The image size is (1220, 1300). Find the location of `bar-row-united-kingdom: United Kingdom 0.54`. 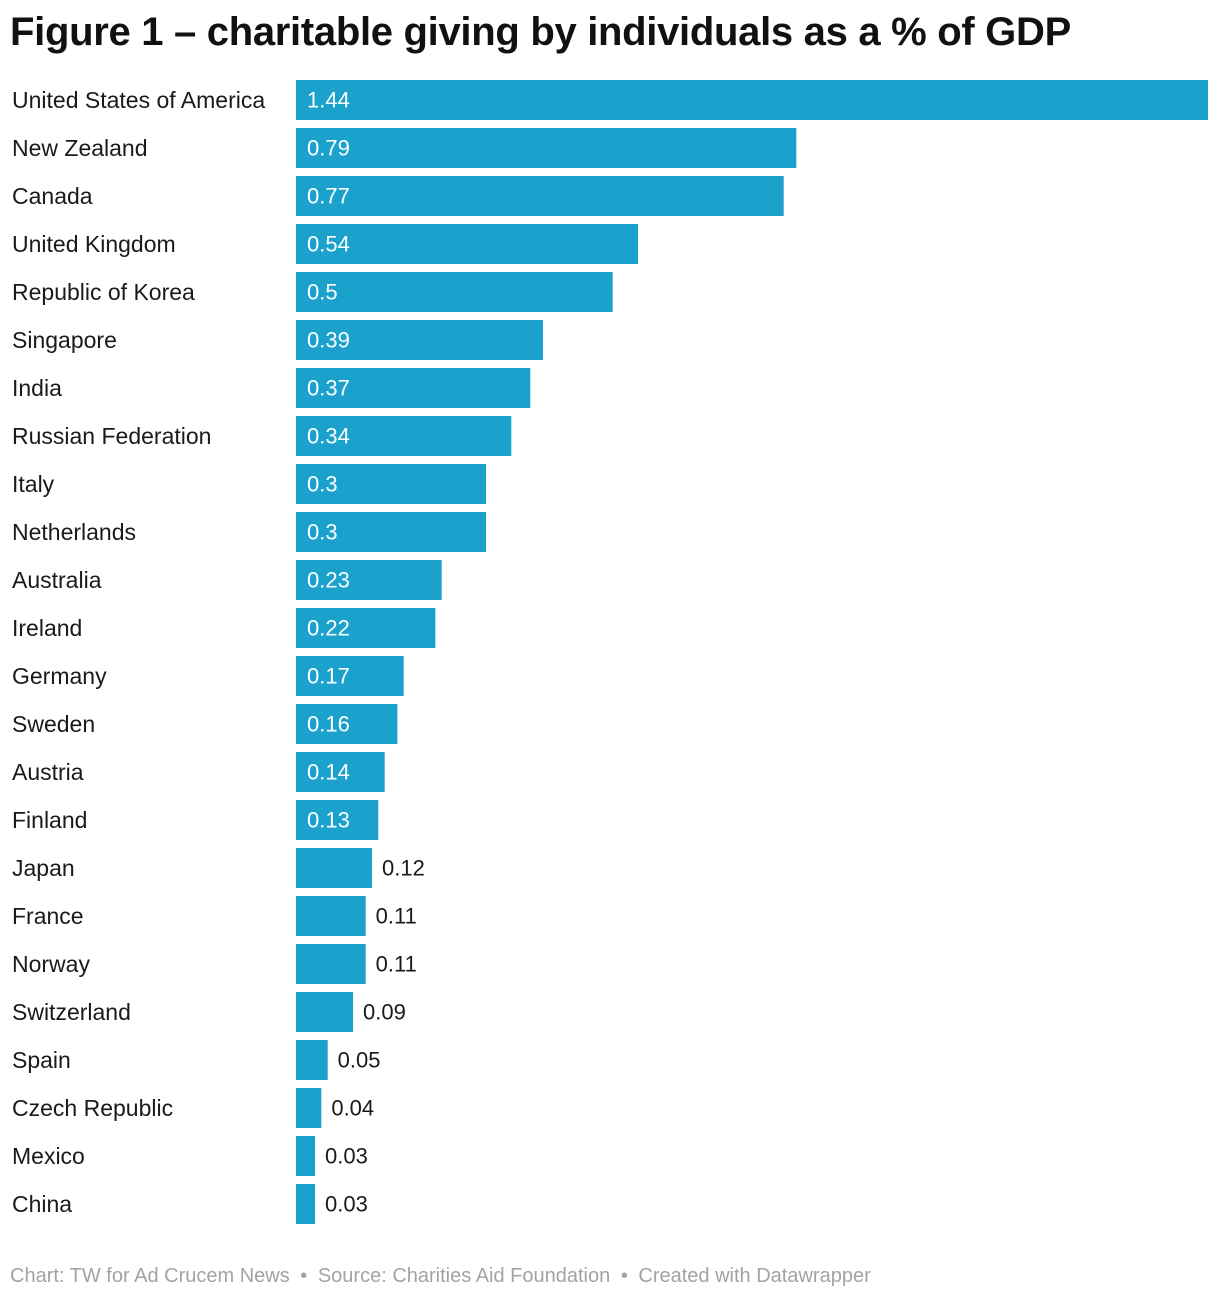

bar-row-united-kingdom: United Kingdom 0.54 is located at coordinates (325, 244).